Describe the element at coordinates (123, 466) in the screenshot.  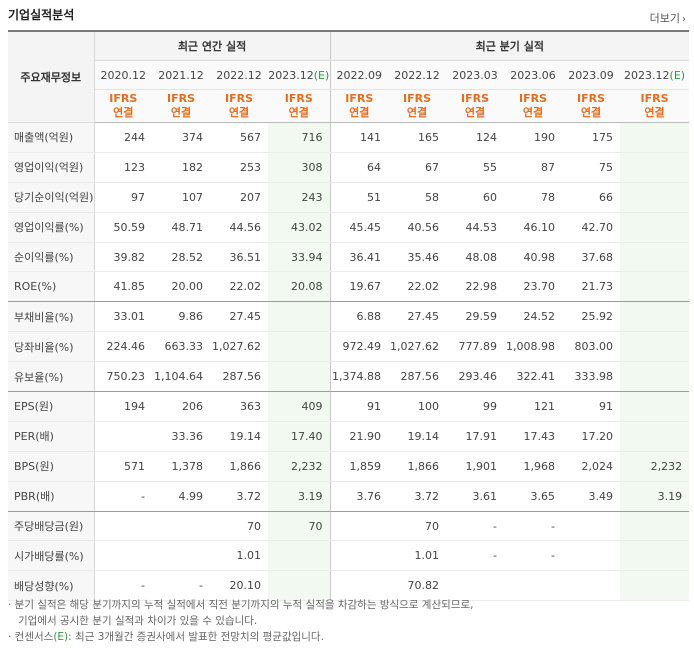
I see `table-cell: 571` at that location.